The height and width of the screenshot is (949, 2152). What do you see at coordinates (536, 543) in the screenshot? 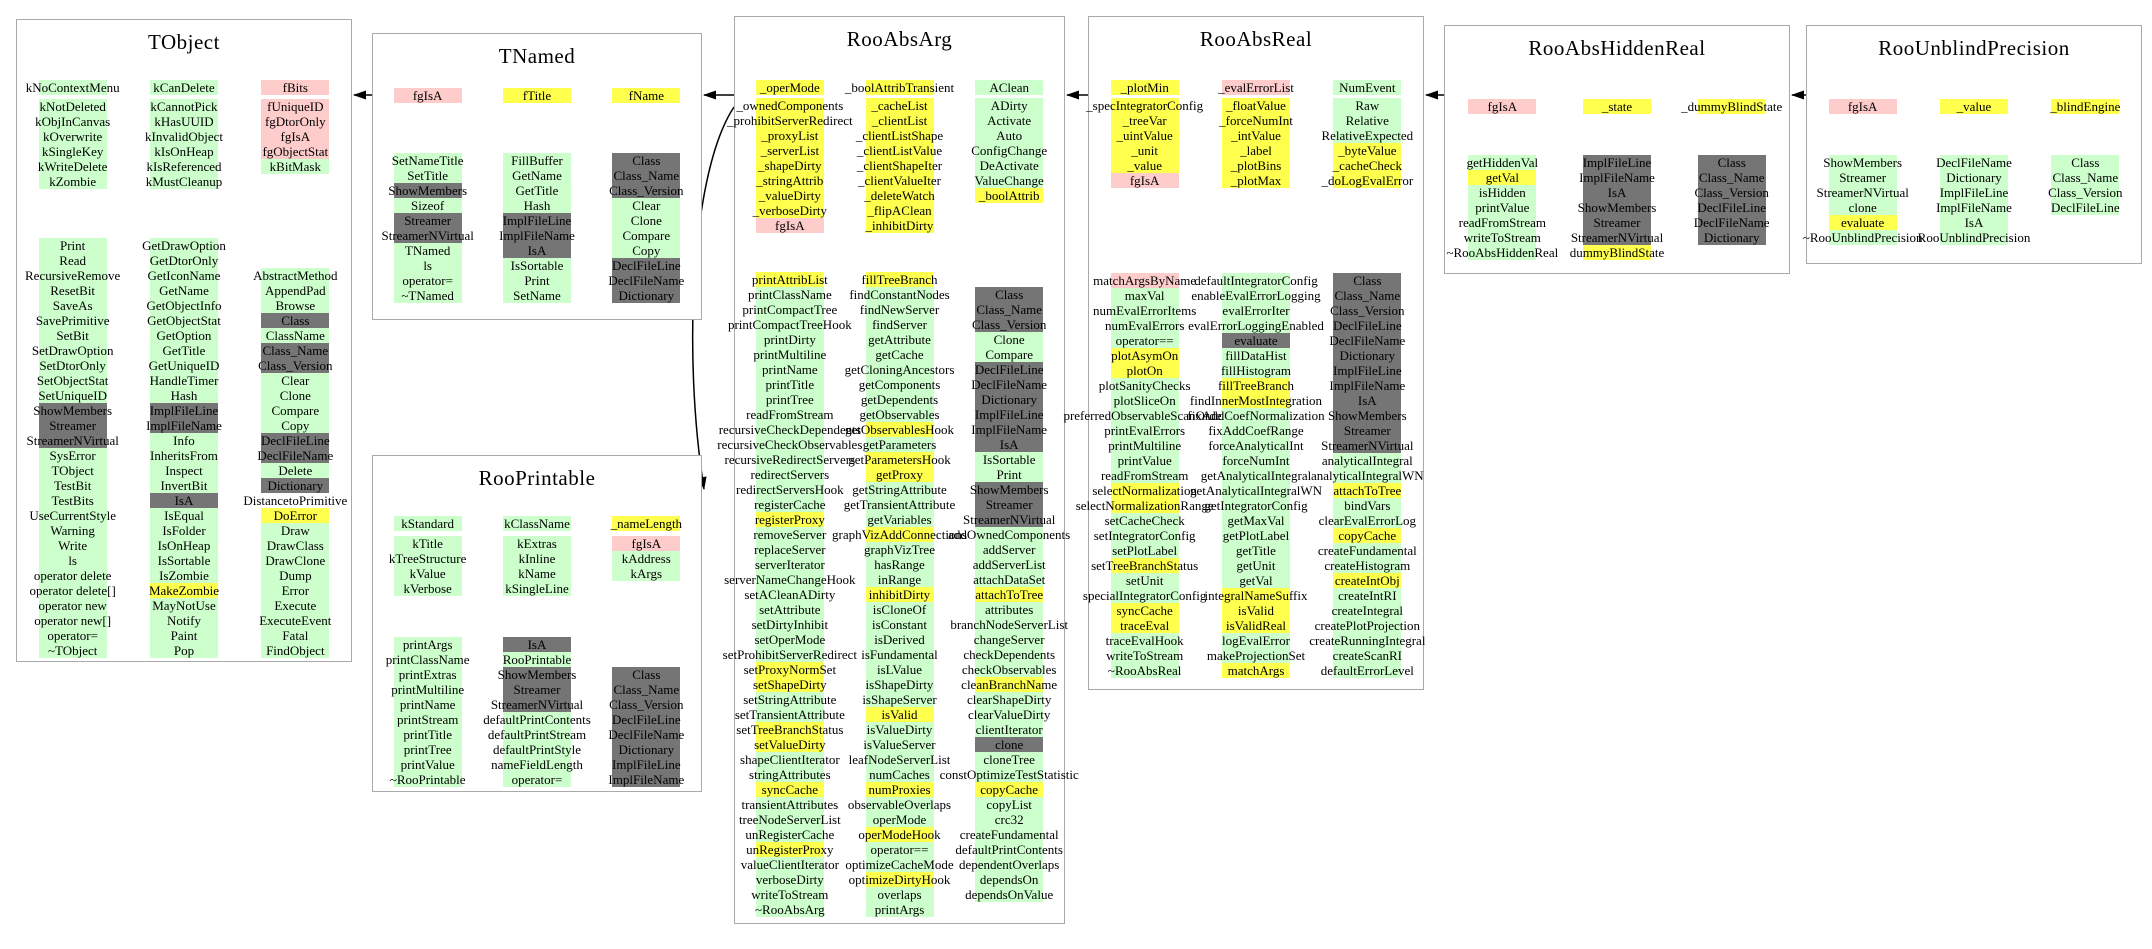
I see `member-chip: kExtras` at bounding box center [536, 543].